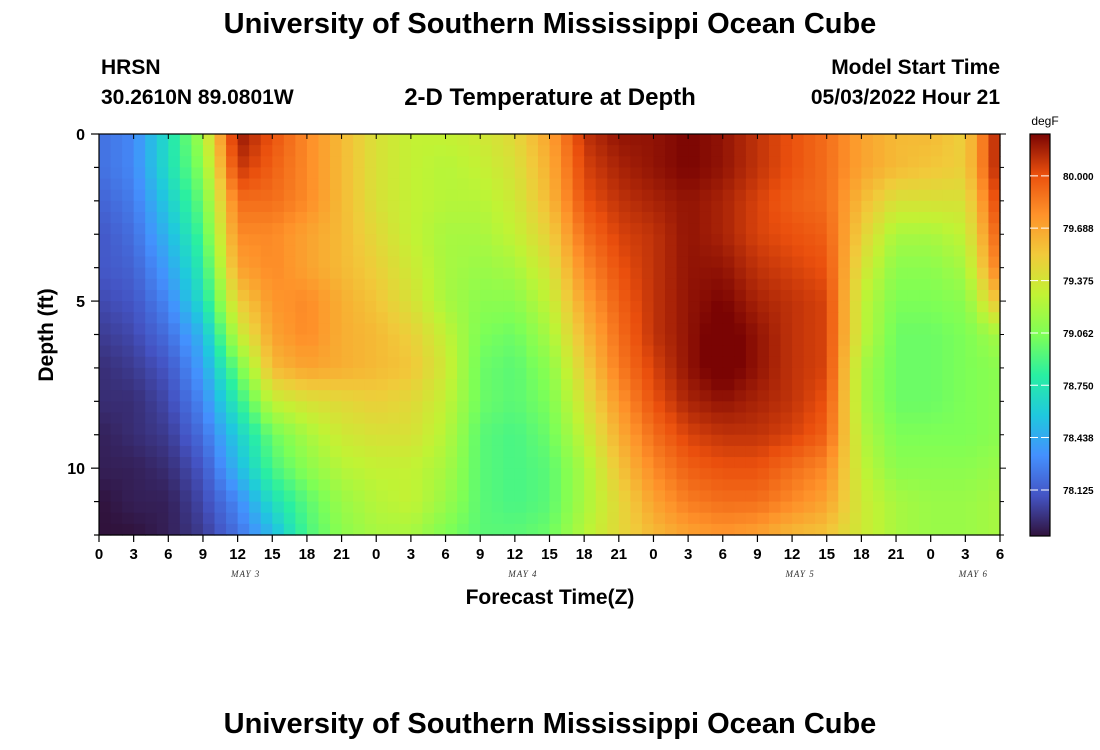 Image resolution: width=1100 pixels, height=750 pixels. Describe the element at coordinates (1078, 229) in the screenshot. I see `colorbar-tick-label: 79.688` at that location.